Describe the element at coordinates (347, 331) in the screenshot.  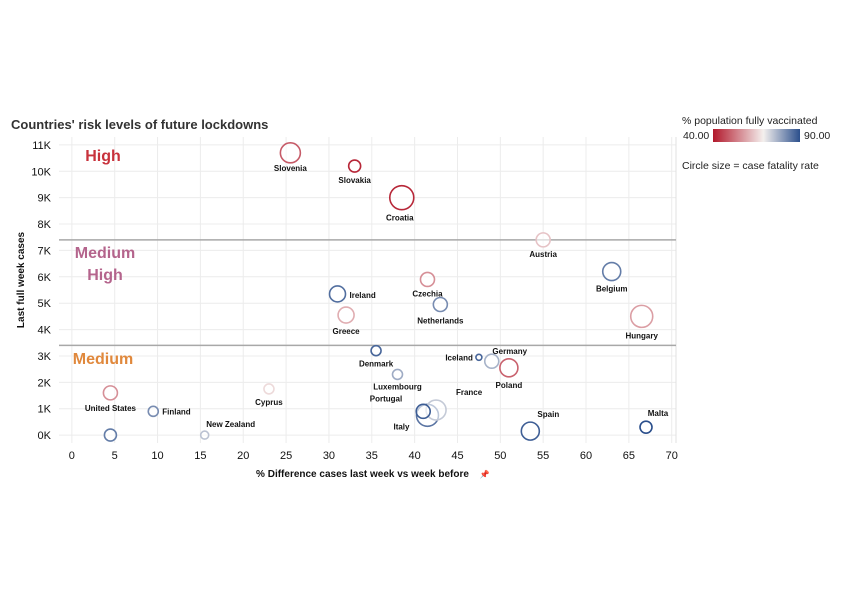
I see `point-label-greece: Greece` at that location.